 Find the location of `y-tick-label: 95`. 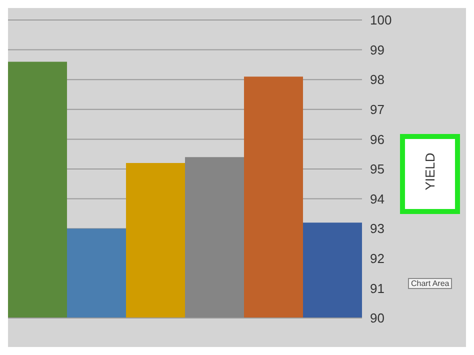

y-tick-label: 95 is located at coordinates (377, 169).